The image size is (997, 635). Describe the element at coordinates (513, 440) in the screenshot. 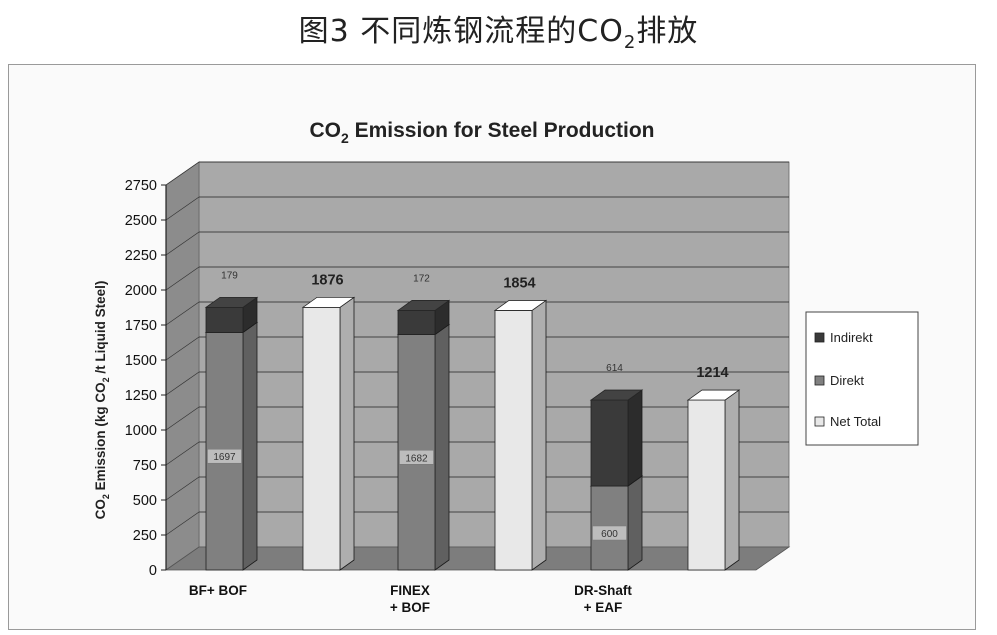

I see `bar-net-total-2-front` at that location.